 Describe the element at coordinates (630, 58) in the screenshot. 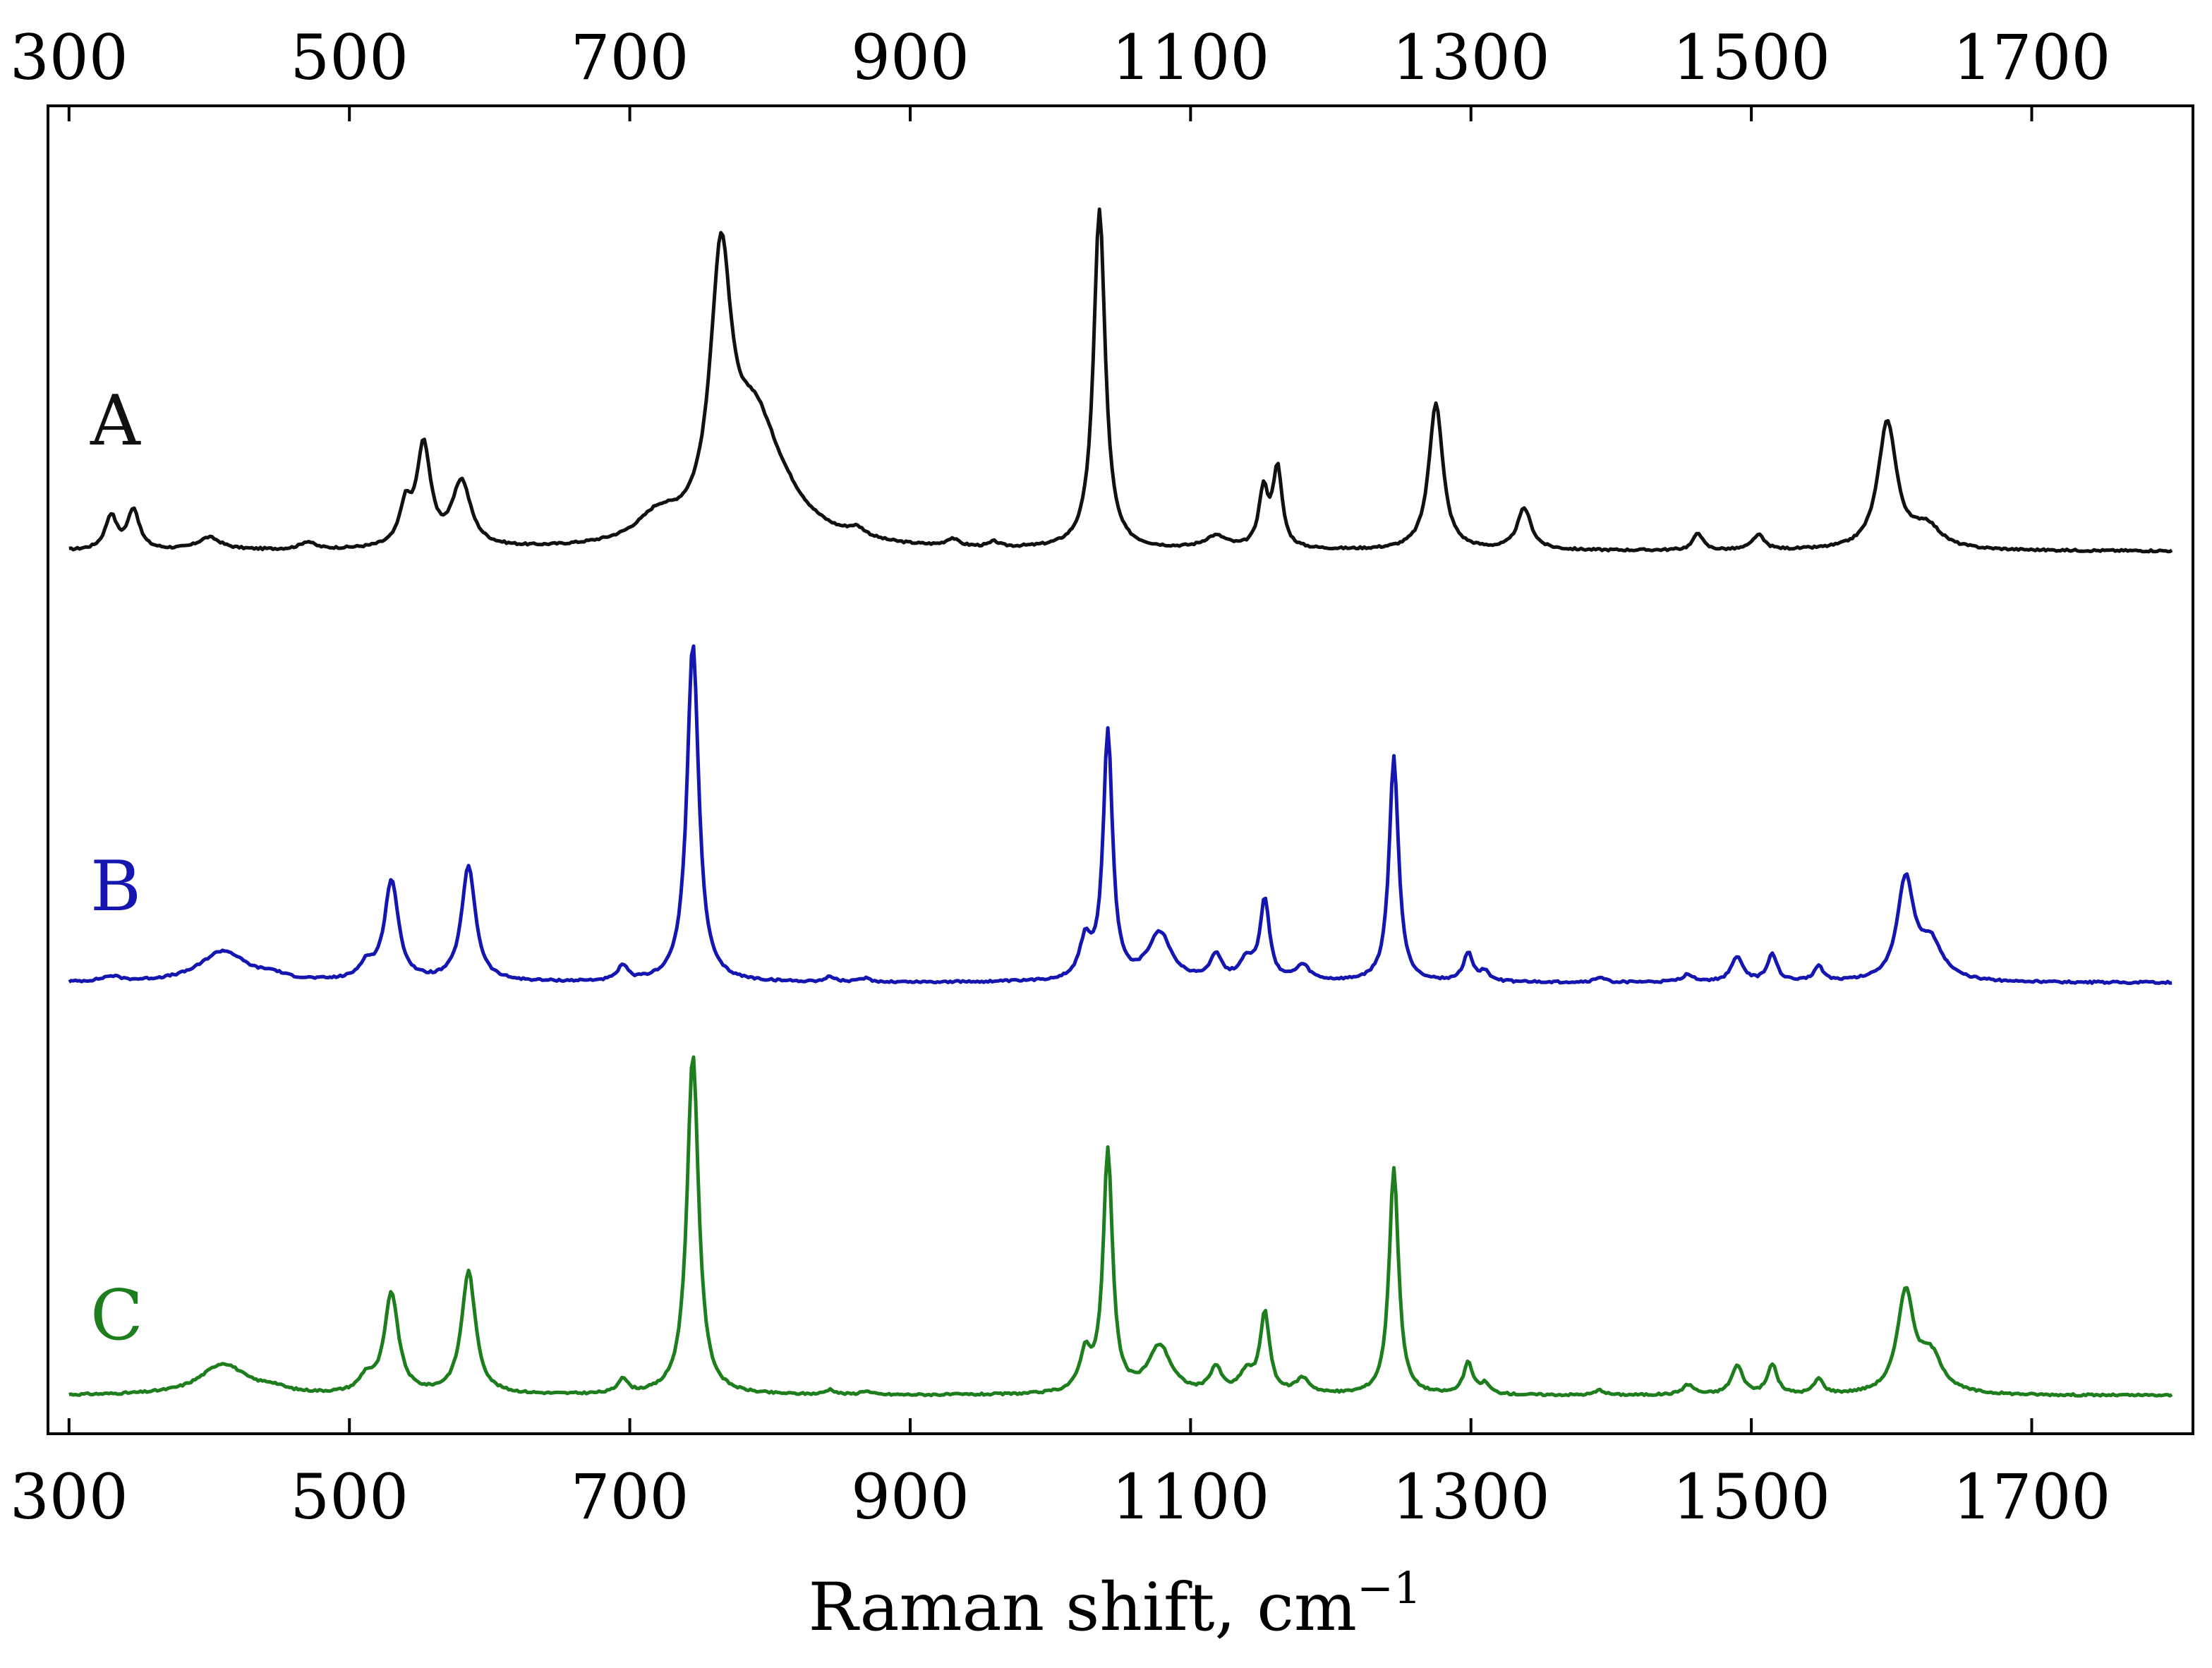

I see `top-tick-label: 700` at that location.